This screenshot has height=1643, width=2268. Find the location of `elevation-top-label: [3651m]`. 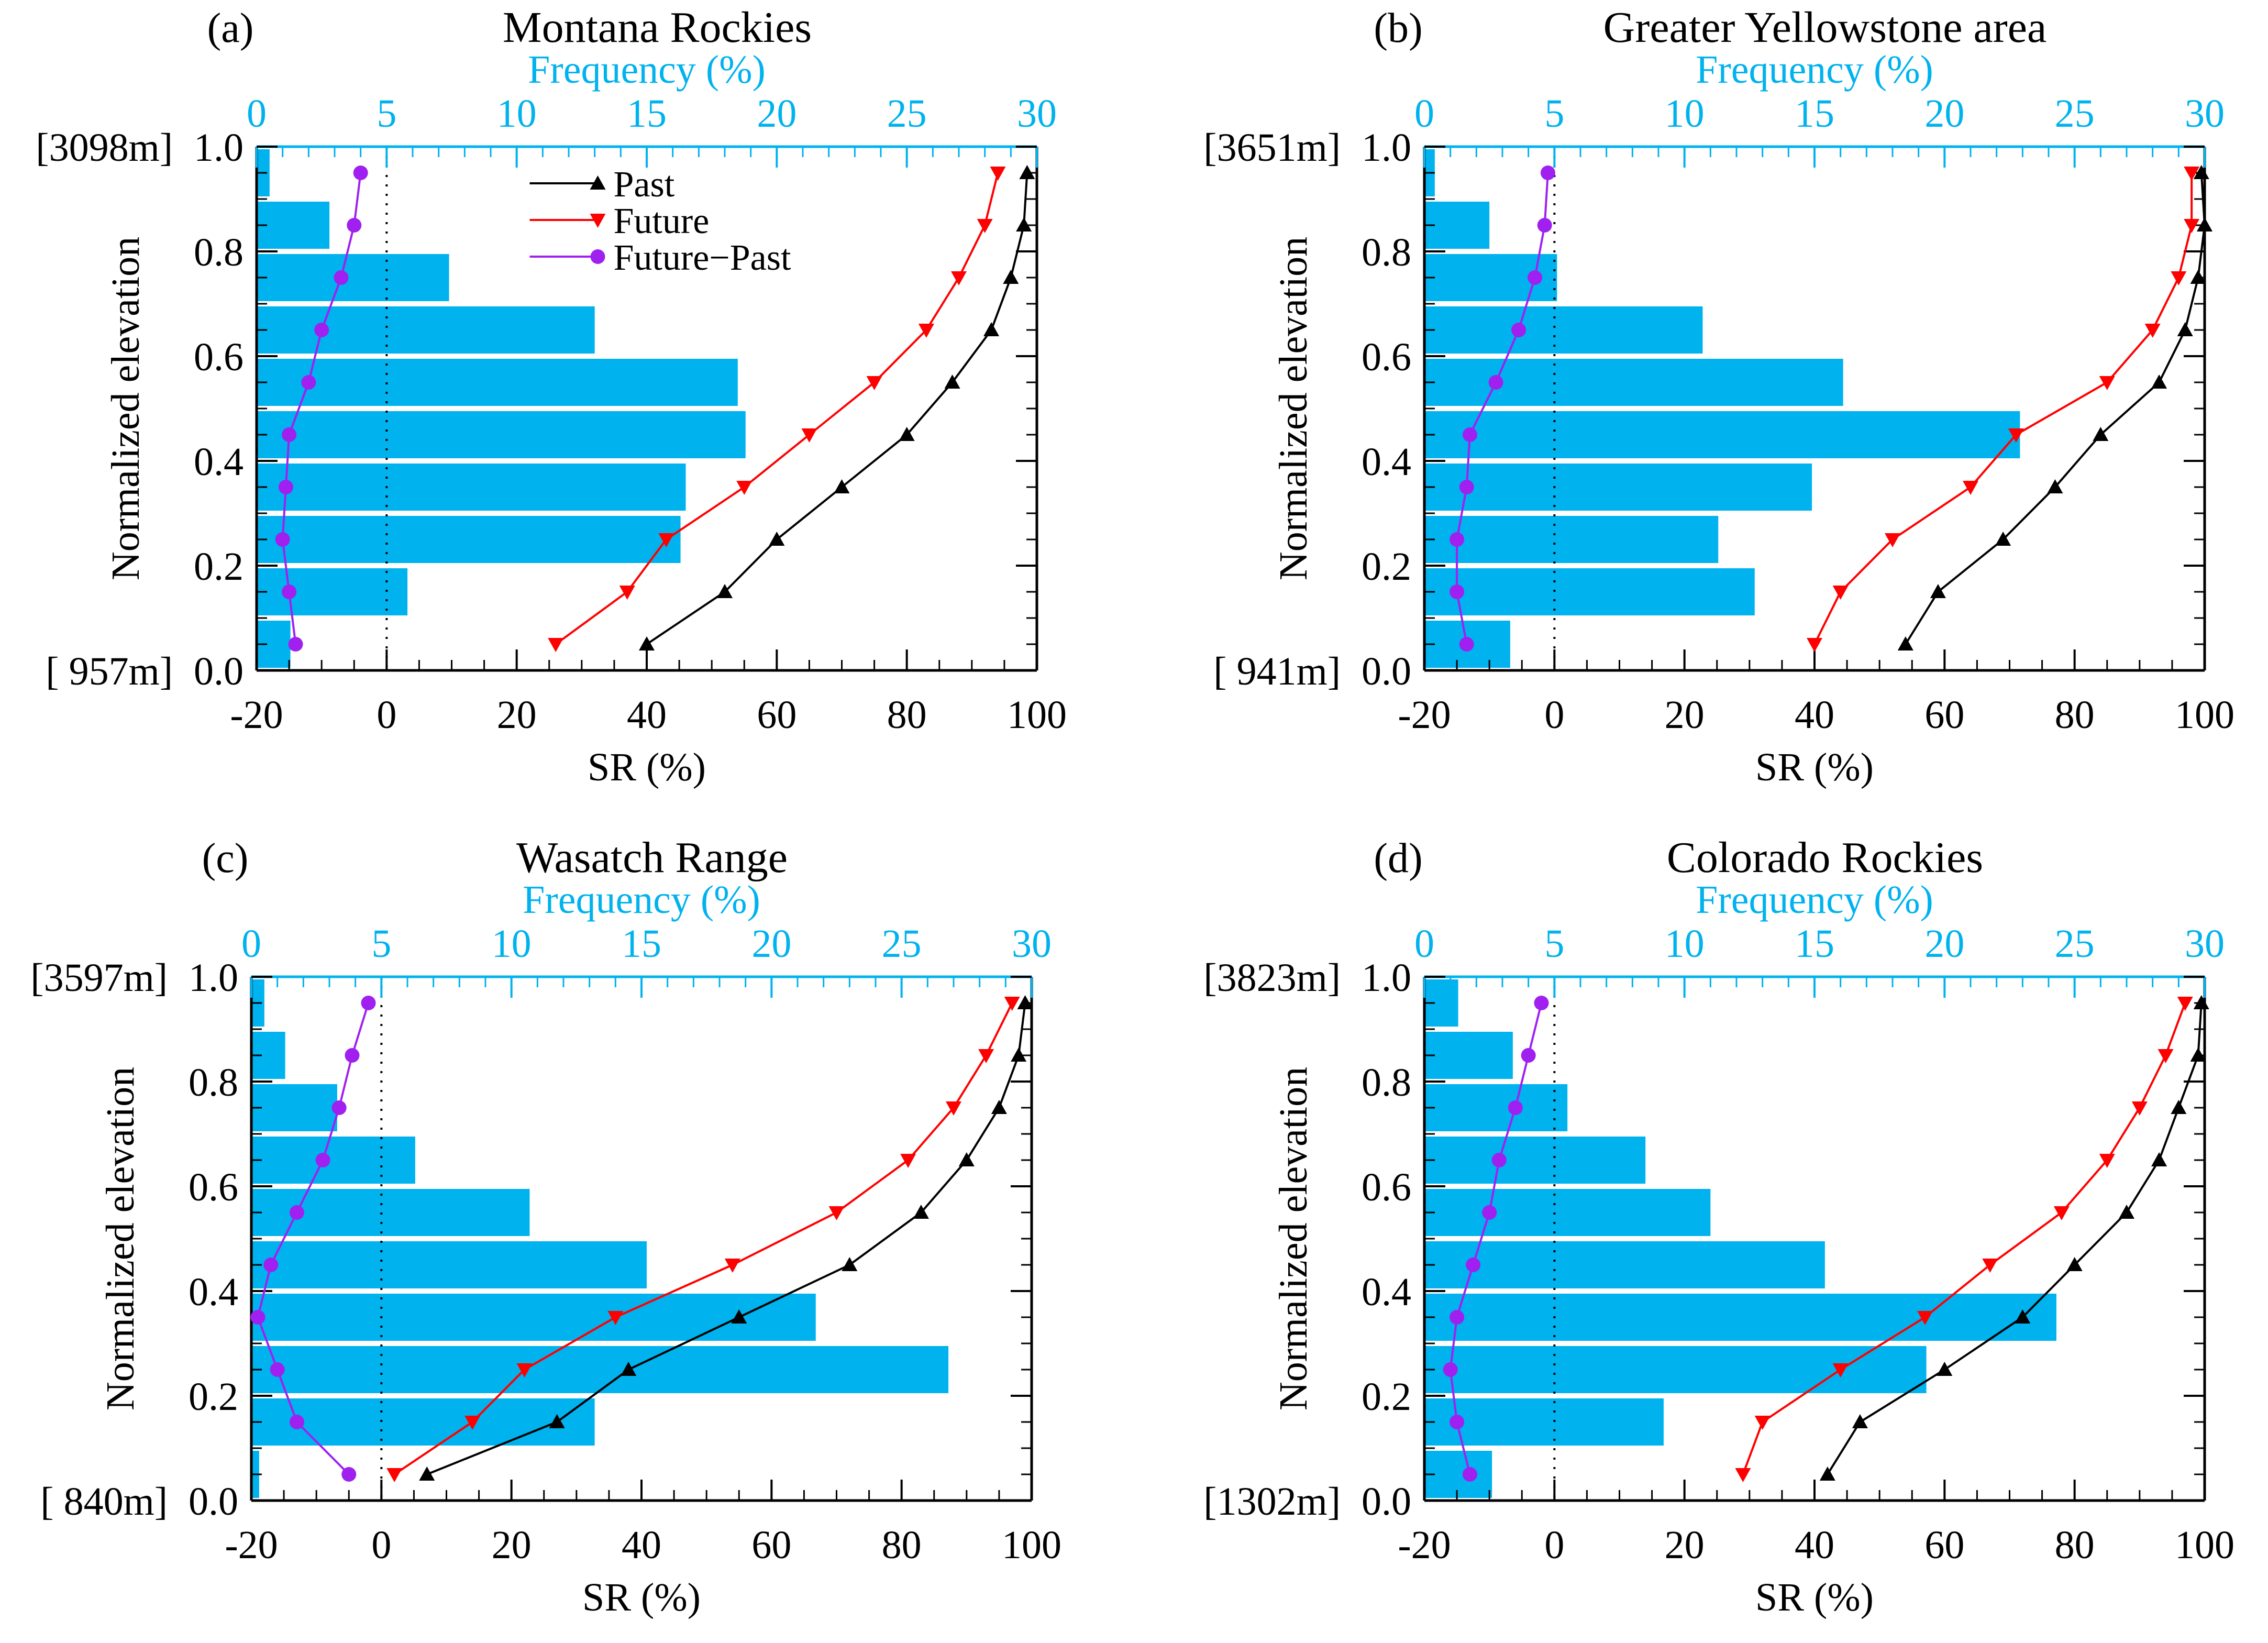

elevation-top-label: [3651m] is located at coordinates (1272, 148).